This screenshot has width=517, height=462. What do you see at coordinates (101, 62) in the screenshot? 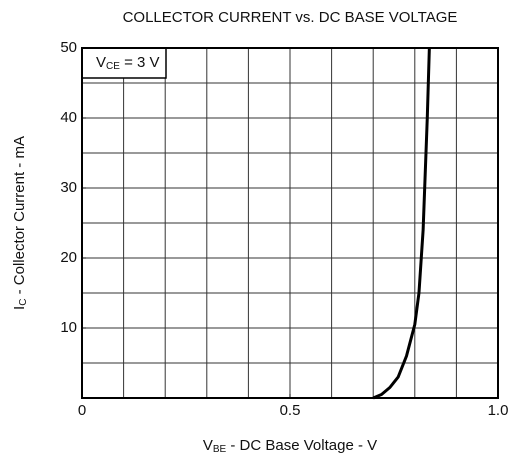
I see `annotation-part: V` at bounding box center [101, 62].